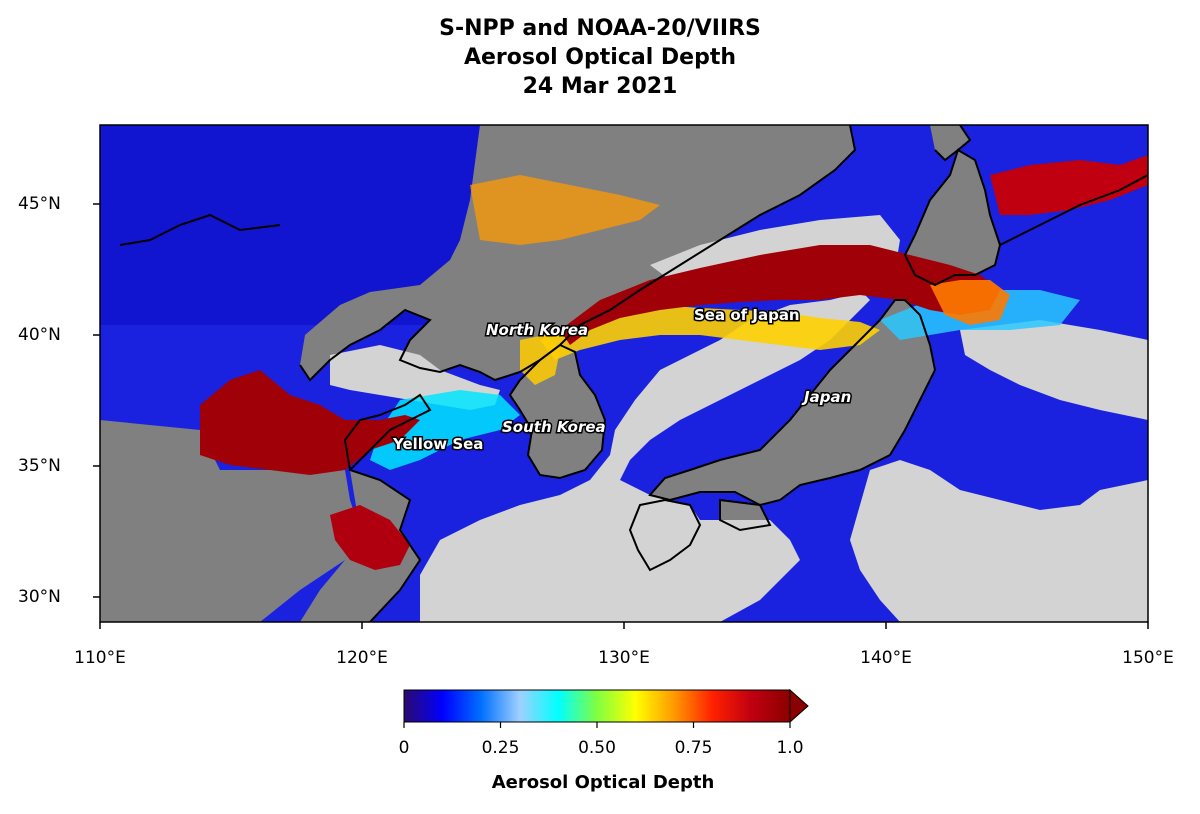  I want to click on aod-yellow-band, so click(710, 332).